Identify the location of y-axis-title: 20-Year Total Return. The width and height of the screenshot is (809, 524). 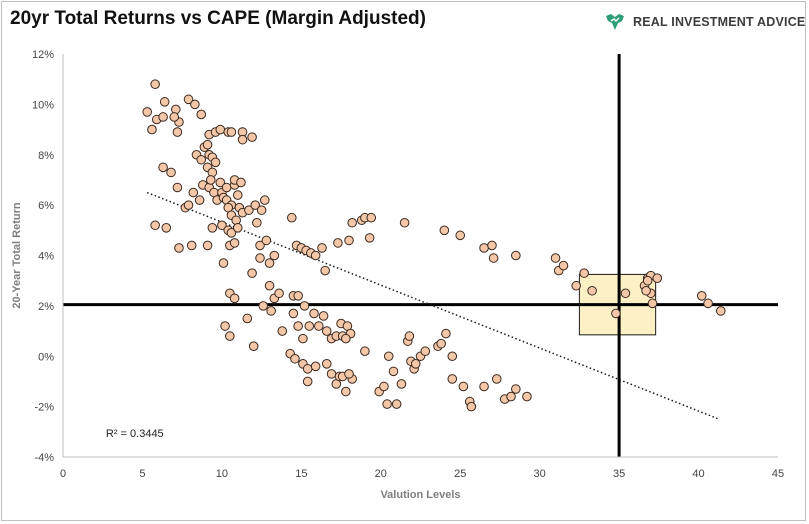
(17, 255).